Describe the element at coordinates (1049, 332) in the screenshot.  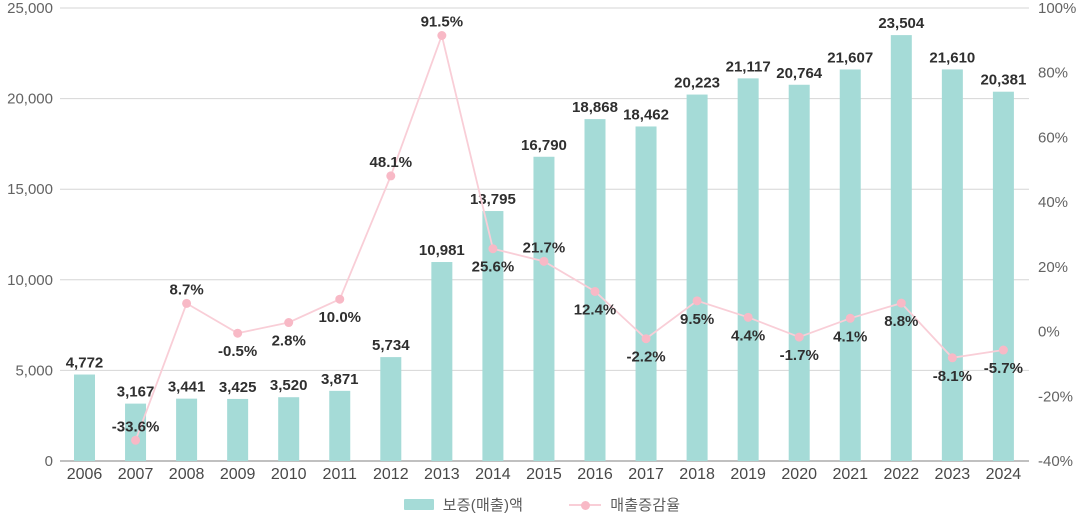
I see `y-axis-right-tick: 0%` at that location.